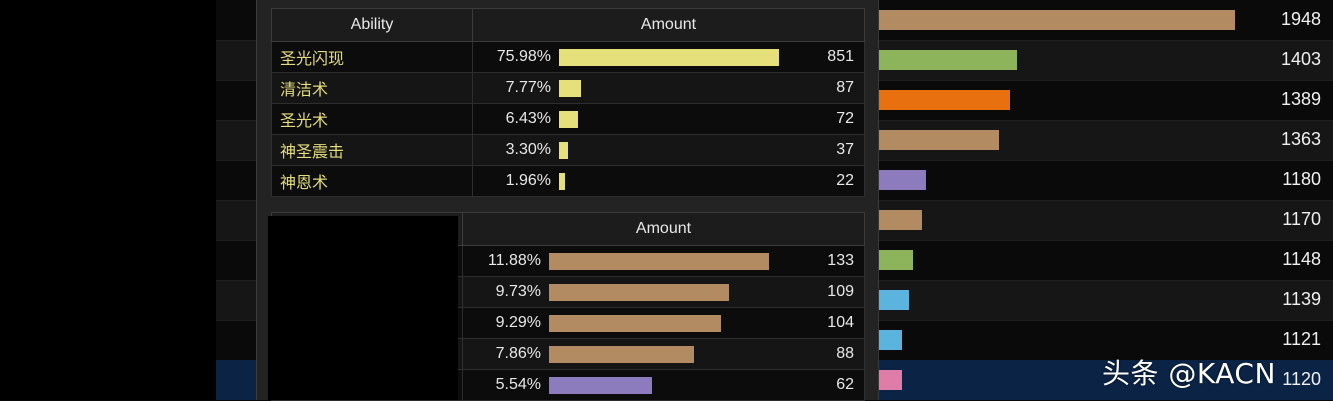 Image resolution: width=1333 pixels, height=401 pixels. I want to click on percent-value: 7.86%, so click(518, 353).